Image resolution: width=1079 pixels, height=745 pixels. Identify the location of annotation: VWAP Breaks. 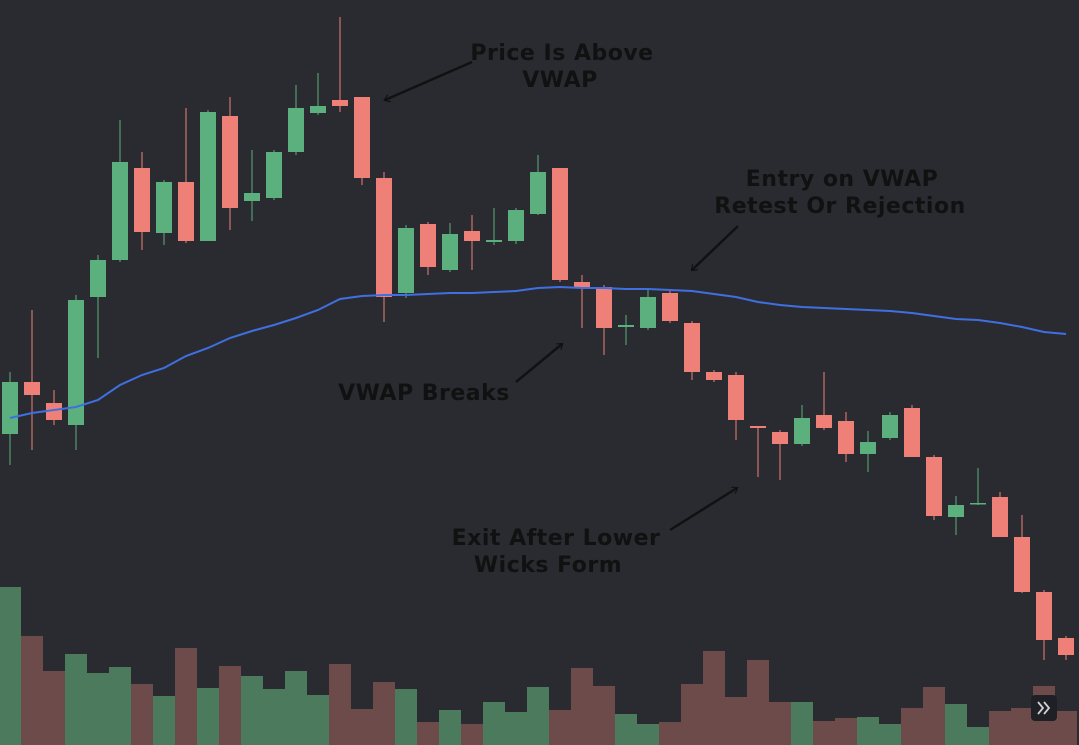
(424, 393).